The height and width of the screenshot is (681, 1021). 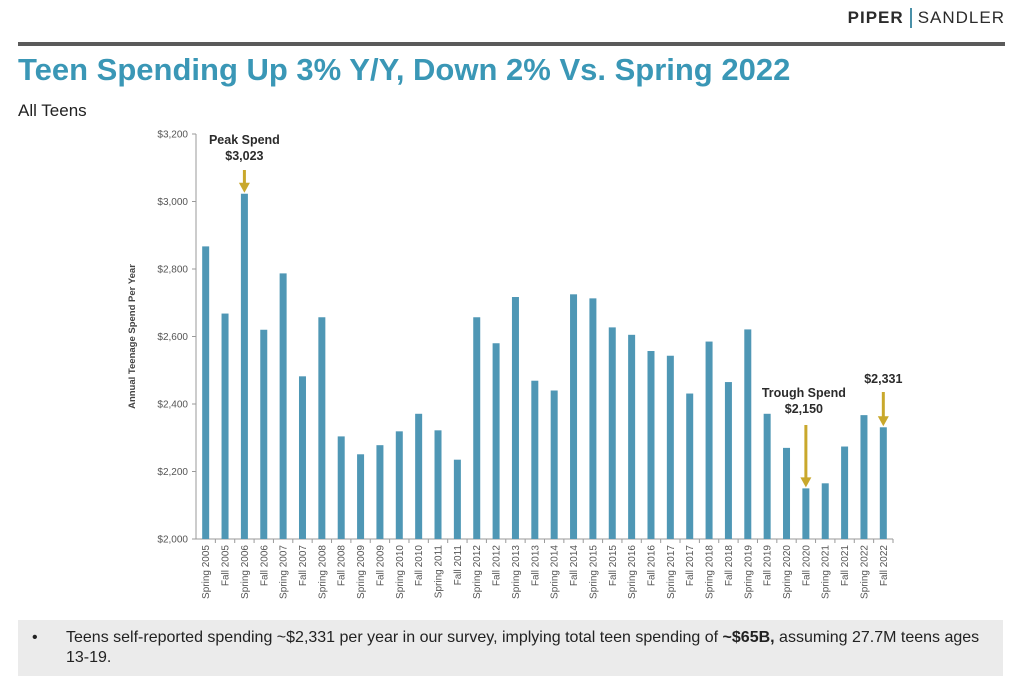 I want to click on x-tick-label: Spring 2019, so click(x=748, y=572).